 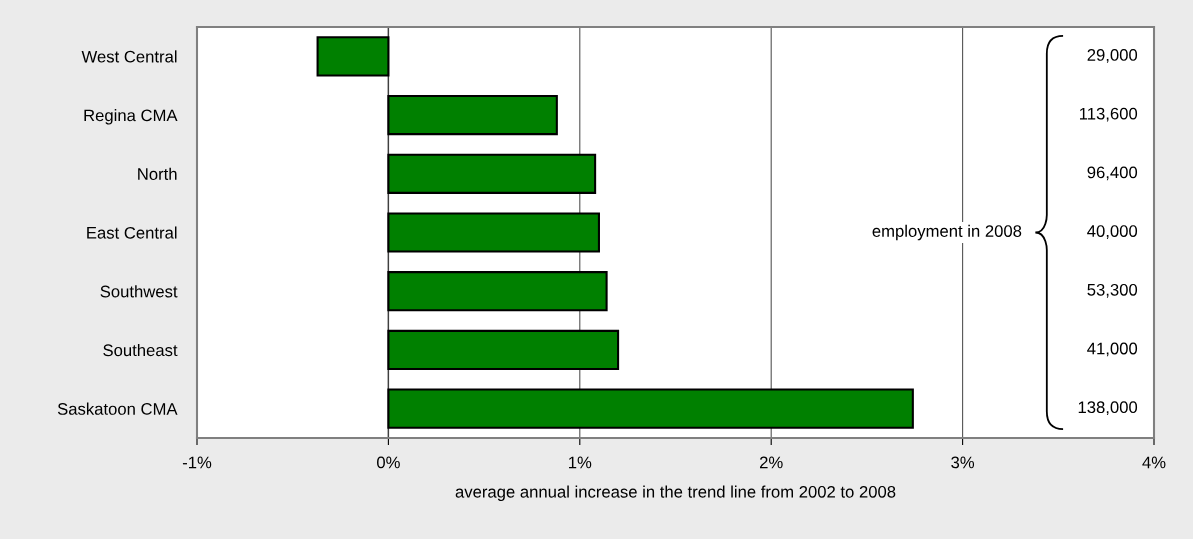 What do you see at coordinates (388, 462) in the screenshot?
I see `x-tick-label: 0%` at bounding box center [388, 462].